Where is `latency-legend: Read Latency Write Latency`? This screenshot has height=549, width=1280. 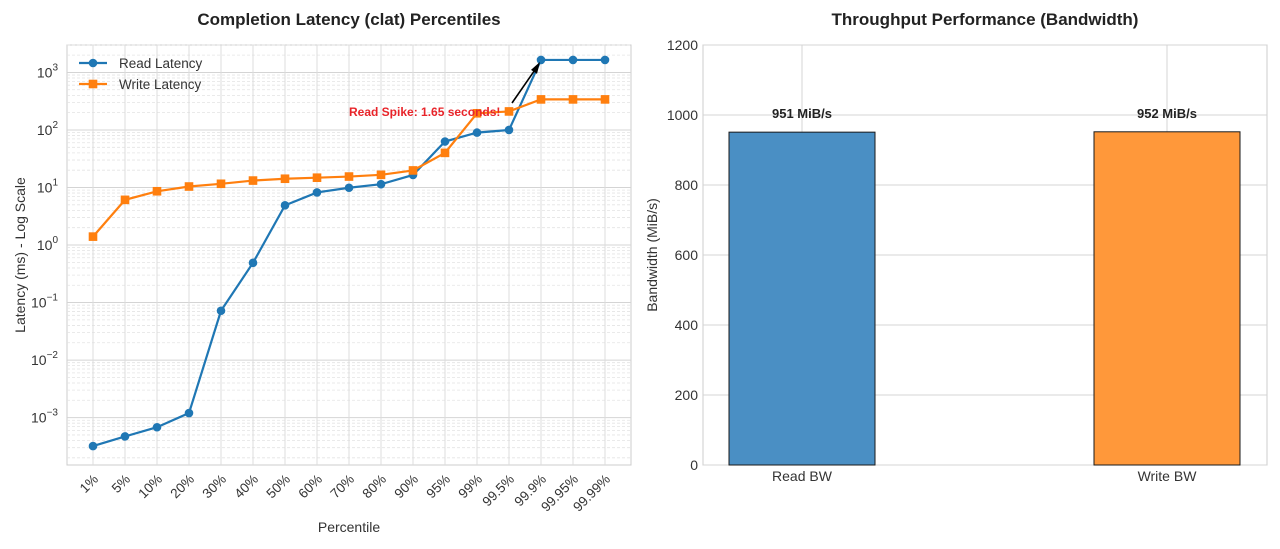
latency-legend: Read Latency Write Latency is located at coordinates (141, 74).